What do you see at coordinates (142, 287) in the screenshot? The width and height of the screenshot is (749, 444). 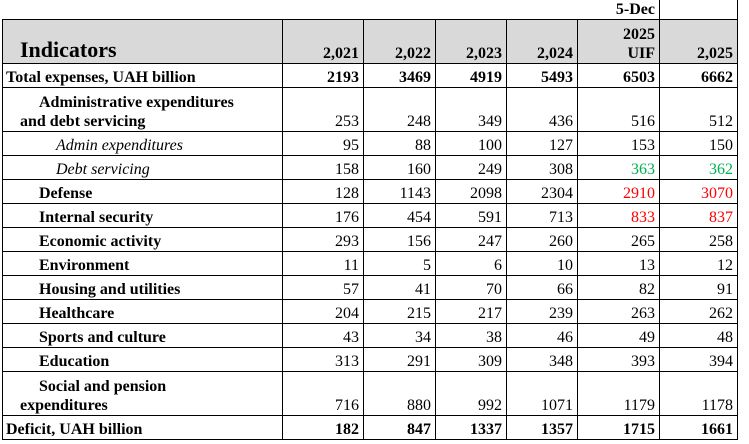 I see `row-label: Housing and utilities` at bounding box center [142, 287].